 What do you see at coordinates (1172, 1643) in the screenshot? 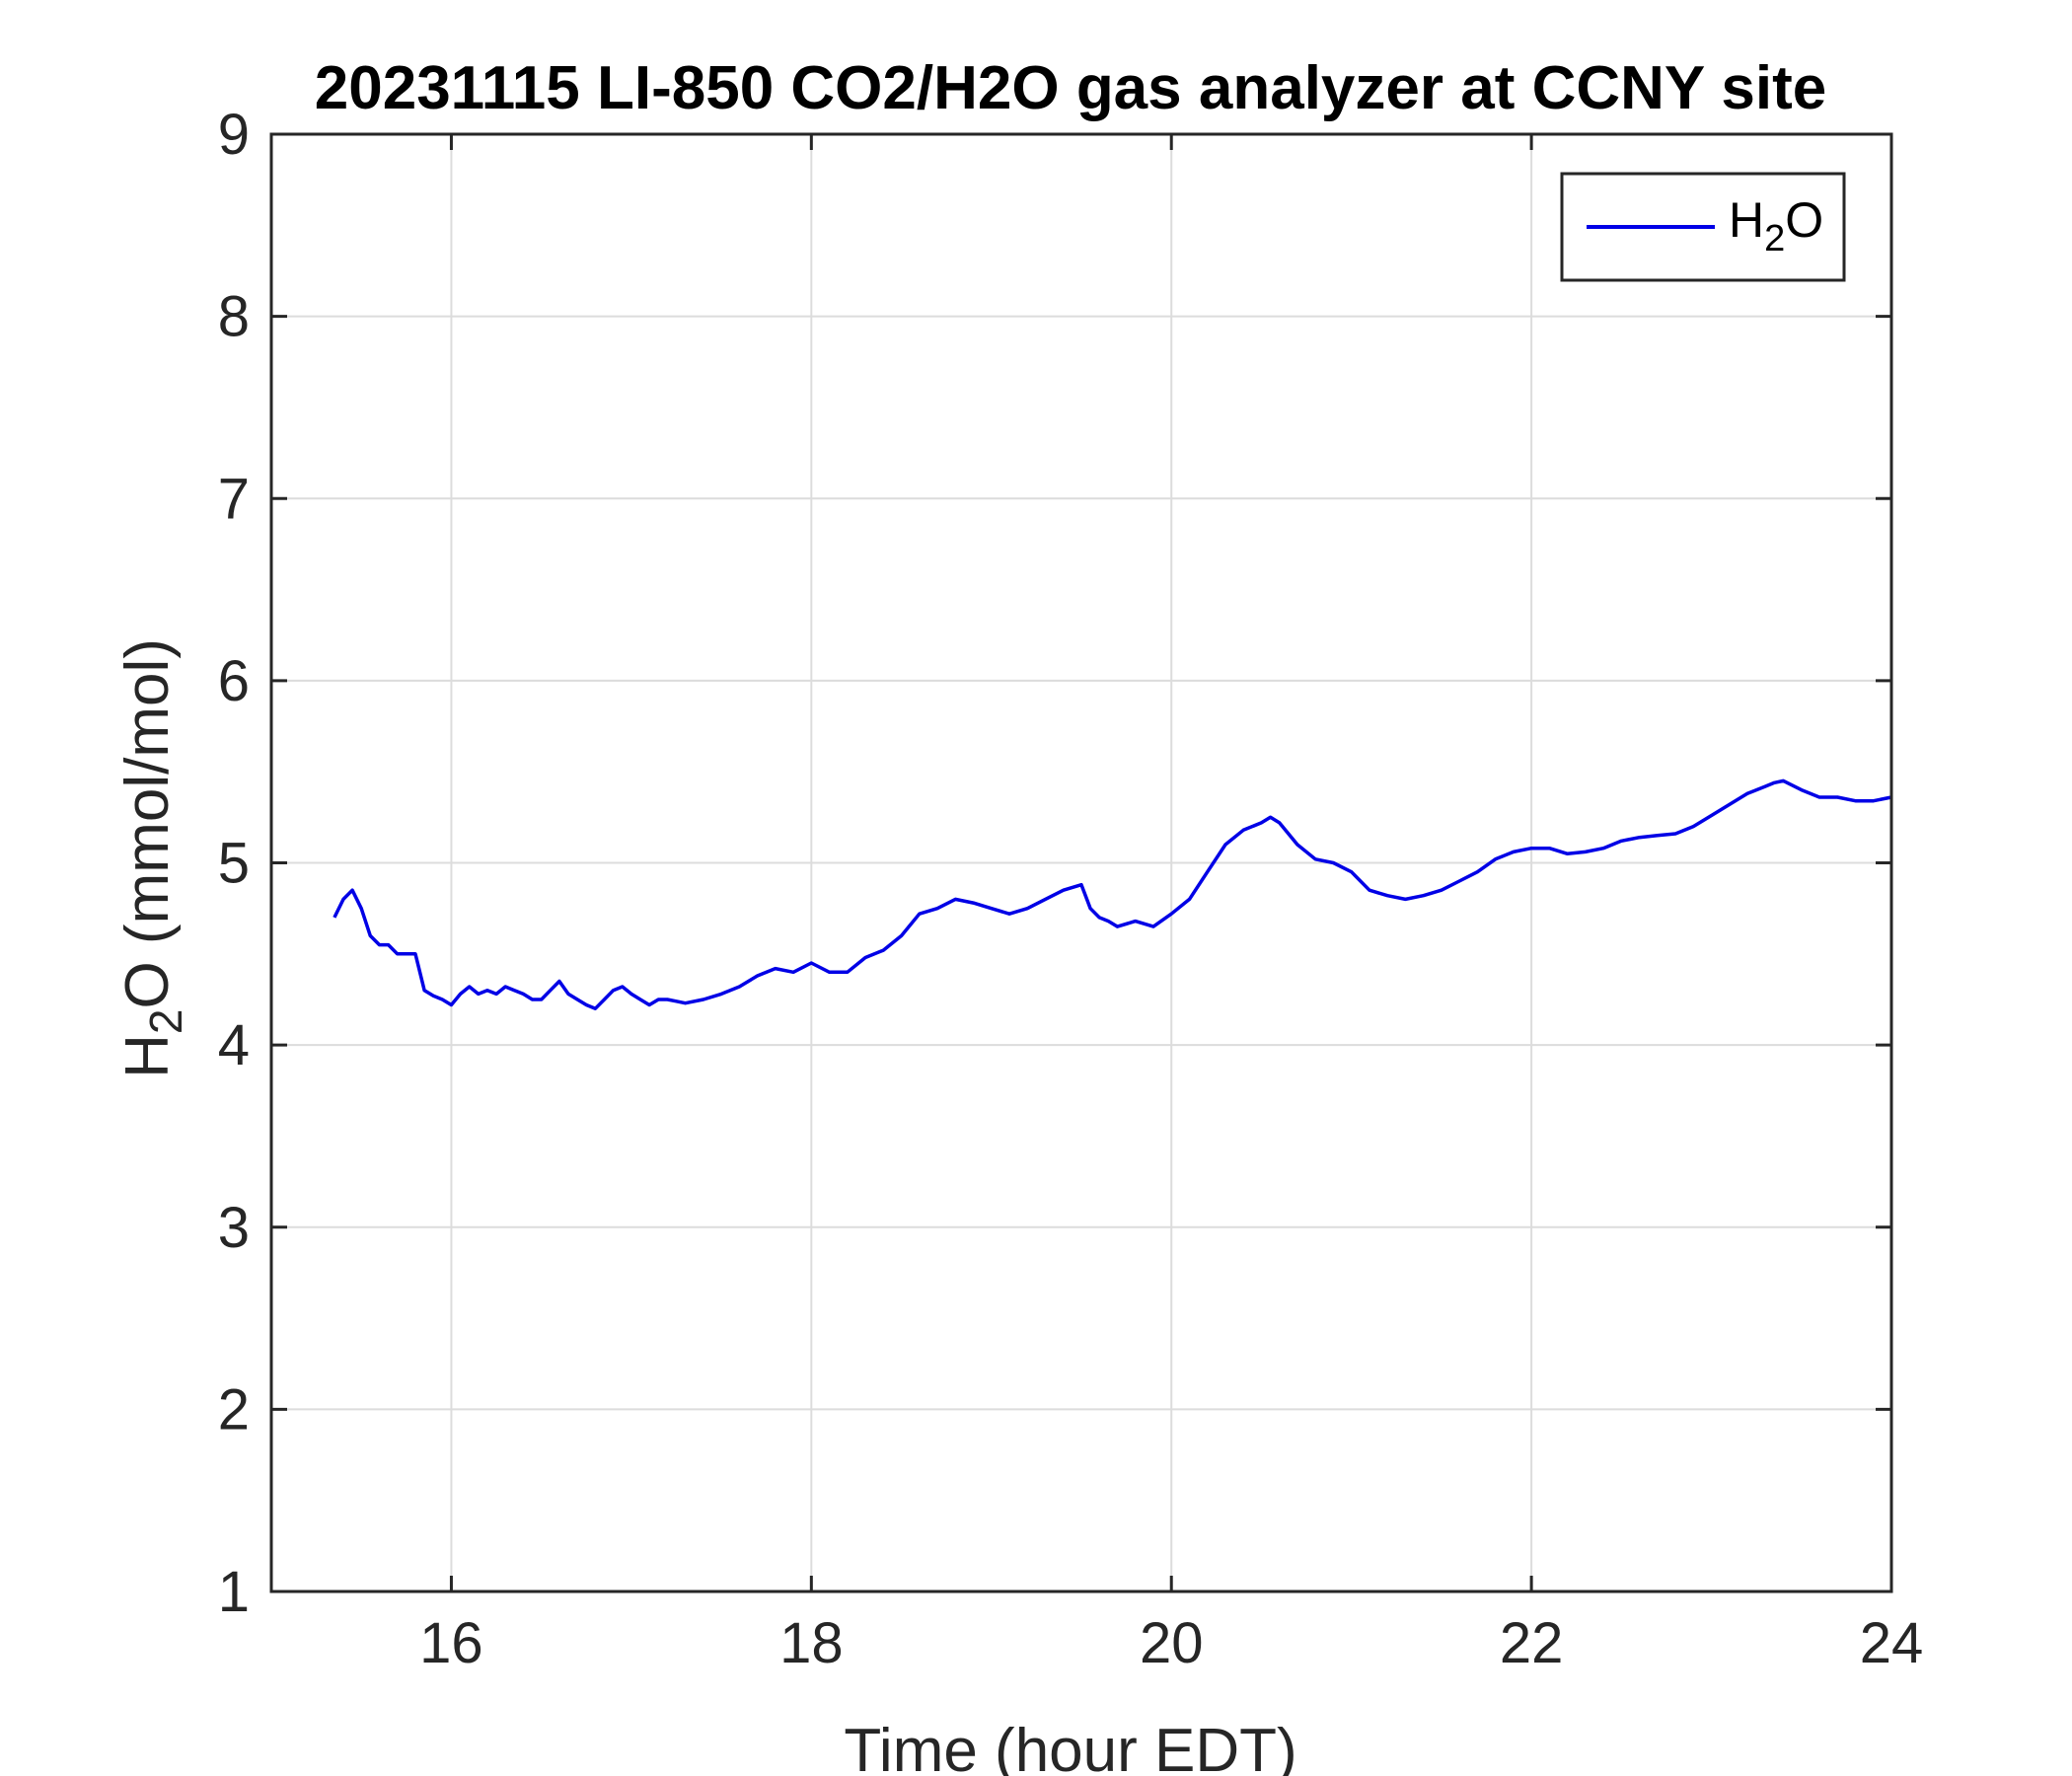
I see `x-tick-label: 20` at bounding box center [1172, 1643].